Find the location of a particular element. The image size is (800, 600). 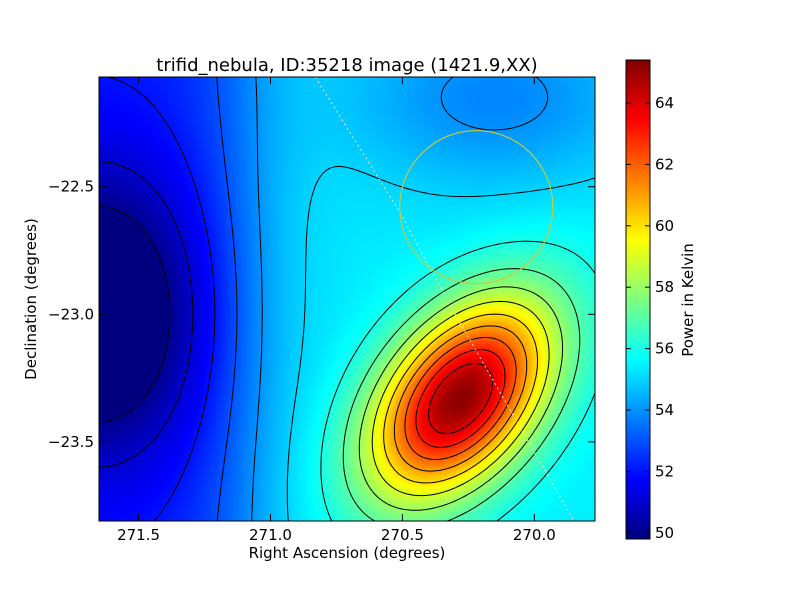

colorbar-tick-label: 56 is located at coordinates (664, 349).